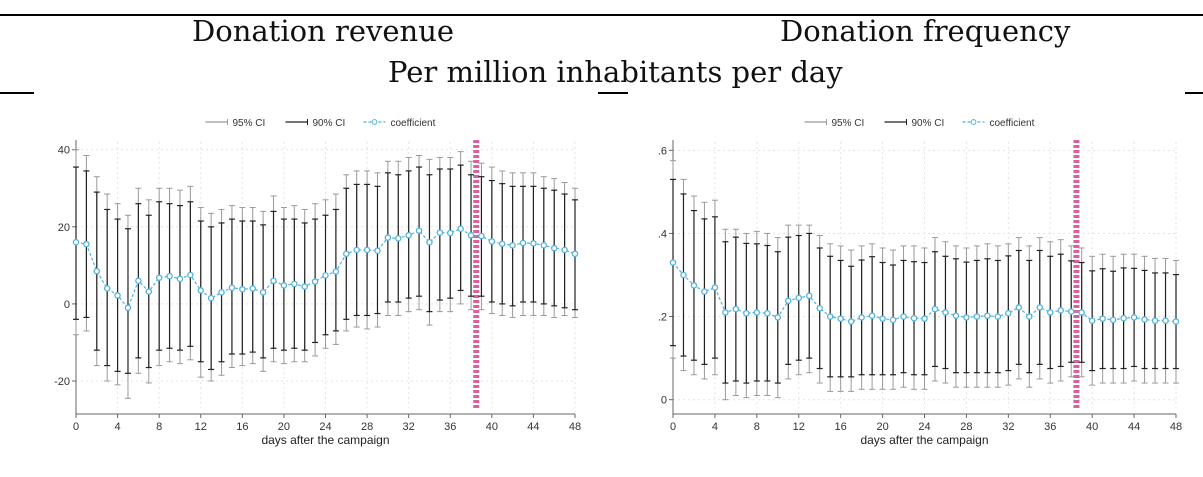  What do you see at coordinates (662, 318) in the screenshot?
I see `y-tick-label: .2` at bounding box center [662, 318].